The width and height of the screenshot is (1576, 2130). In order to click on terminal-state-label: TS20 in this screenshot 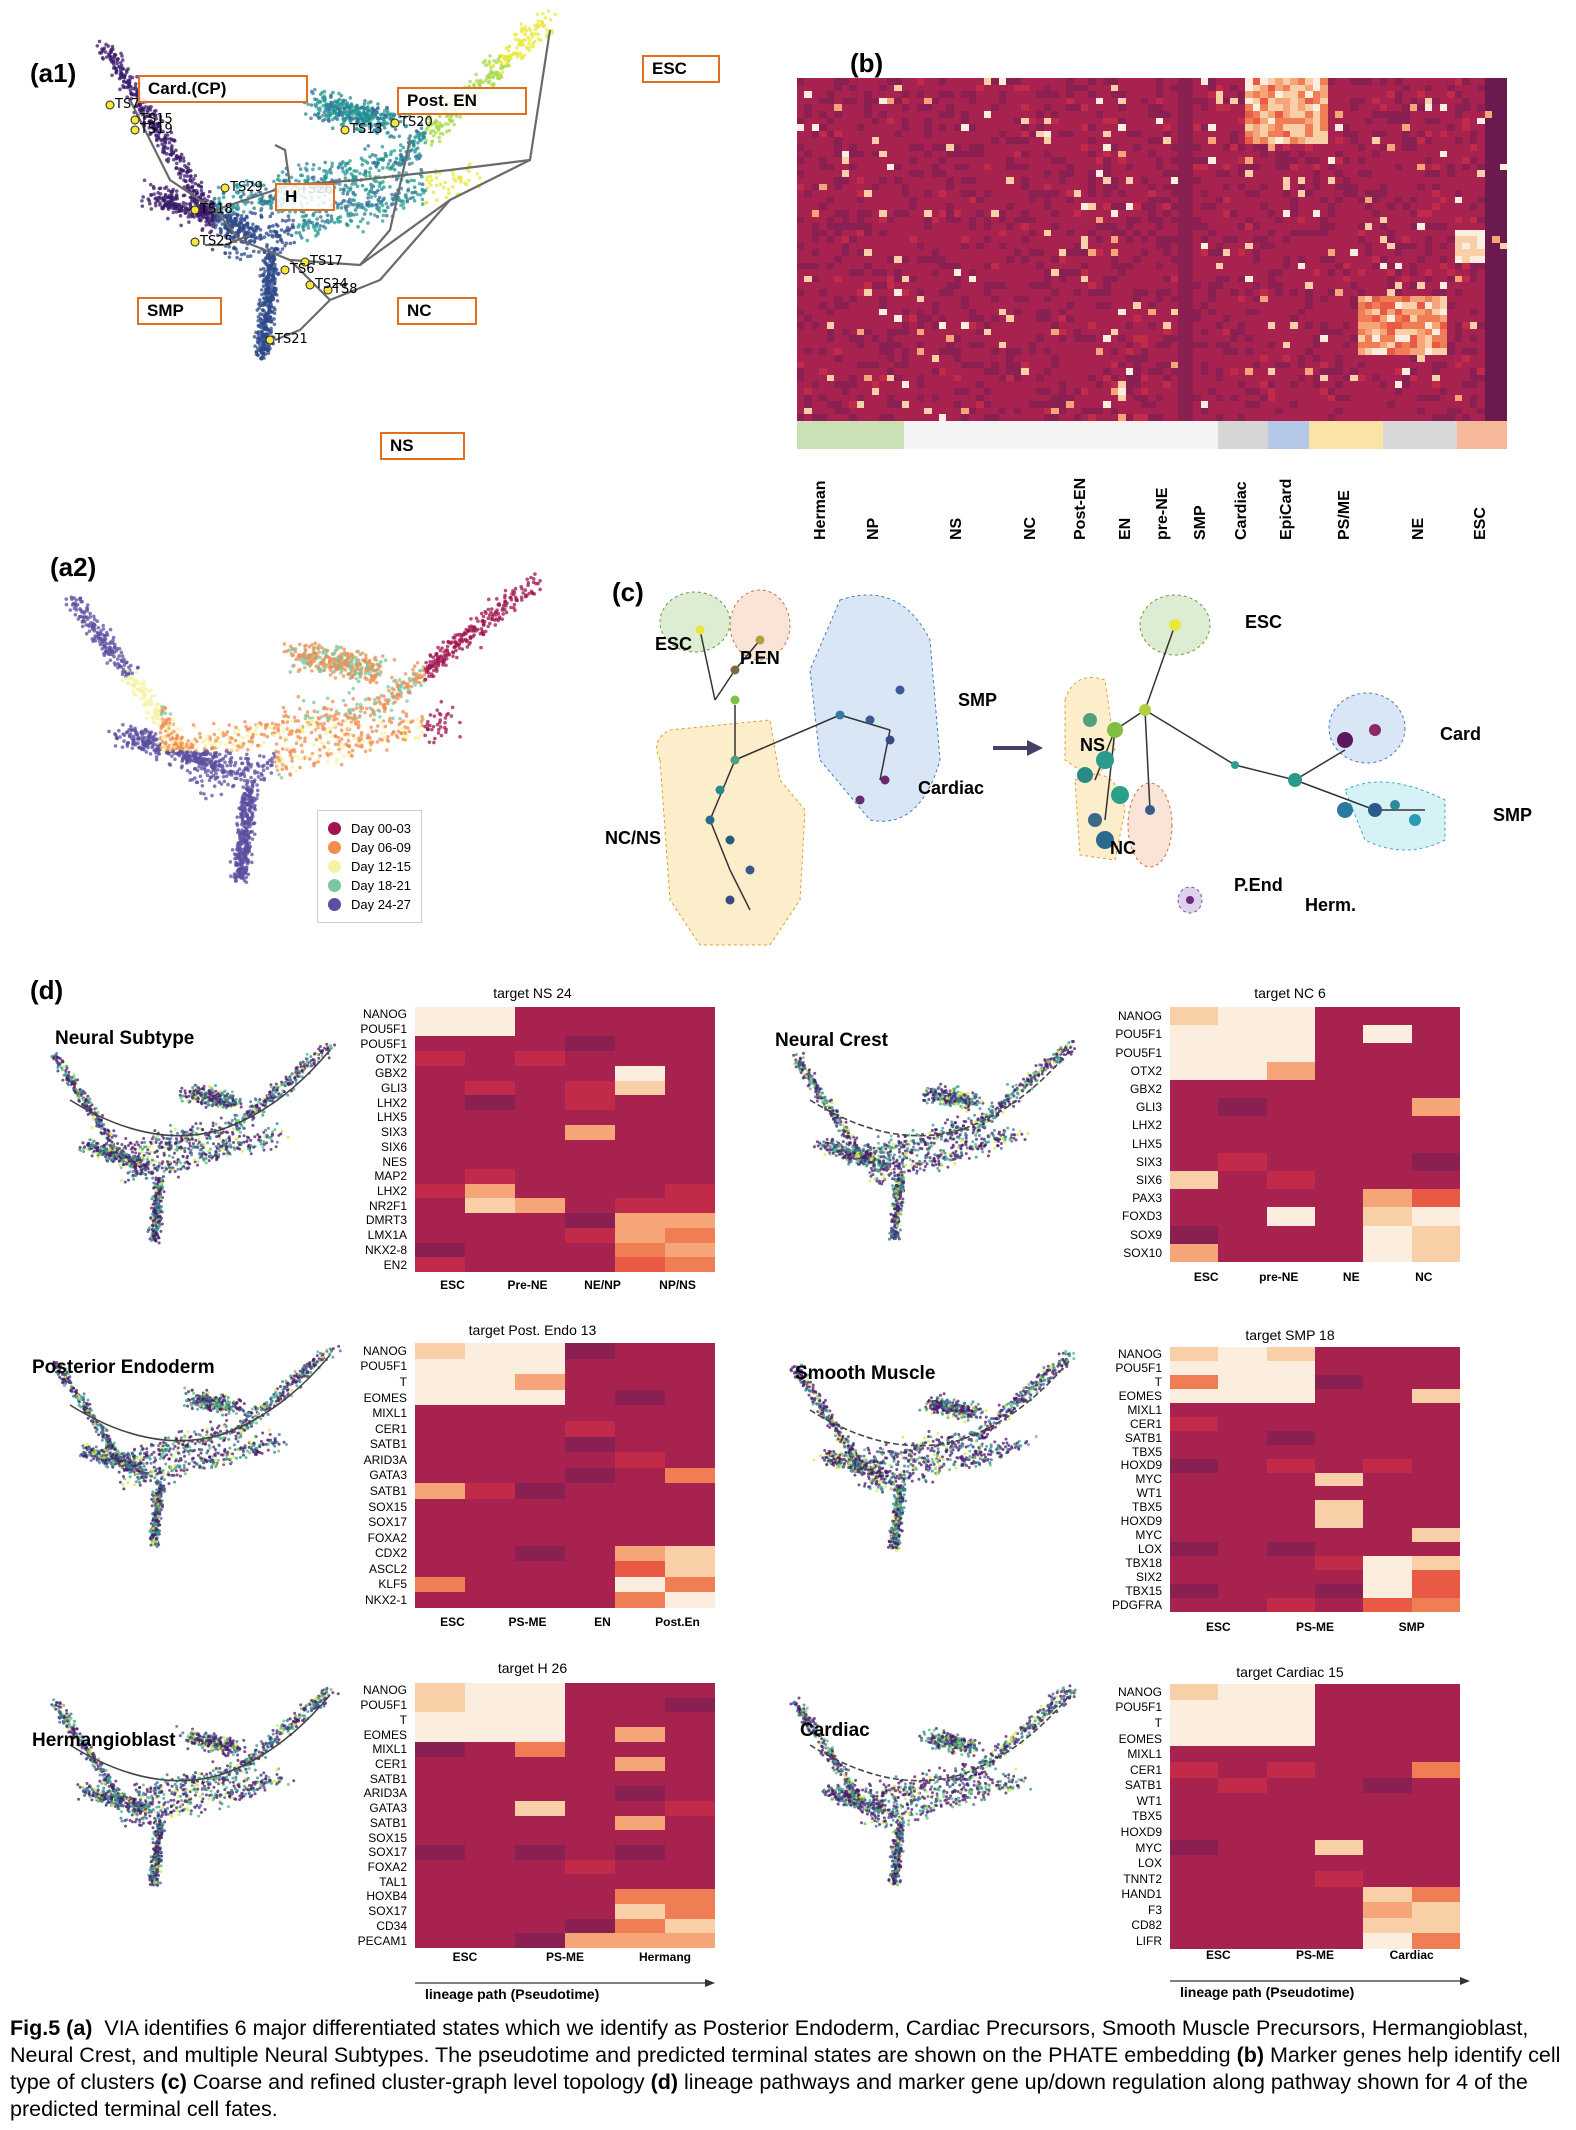, I will do `click(416, 122)`.